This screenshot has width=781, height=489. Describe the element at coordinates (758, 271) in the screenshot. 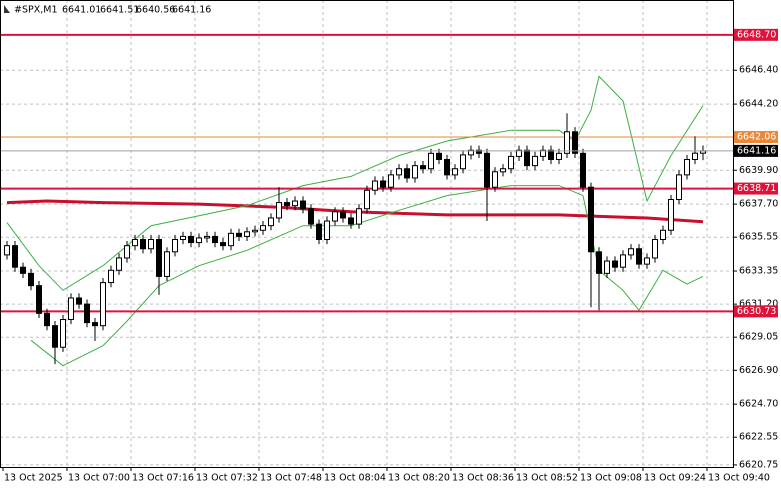

I see `y-tick-label: 6633.35` at that location.